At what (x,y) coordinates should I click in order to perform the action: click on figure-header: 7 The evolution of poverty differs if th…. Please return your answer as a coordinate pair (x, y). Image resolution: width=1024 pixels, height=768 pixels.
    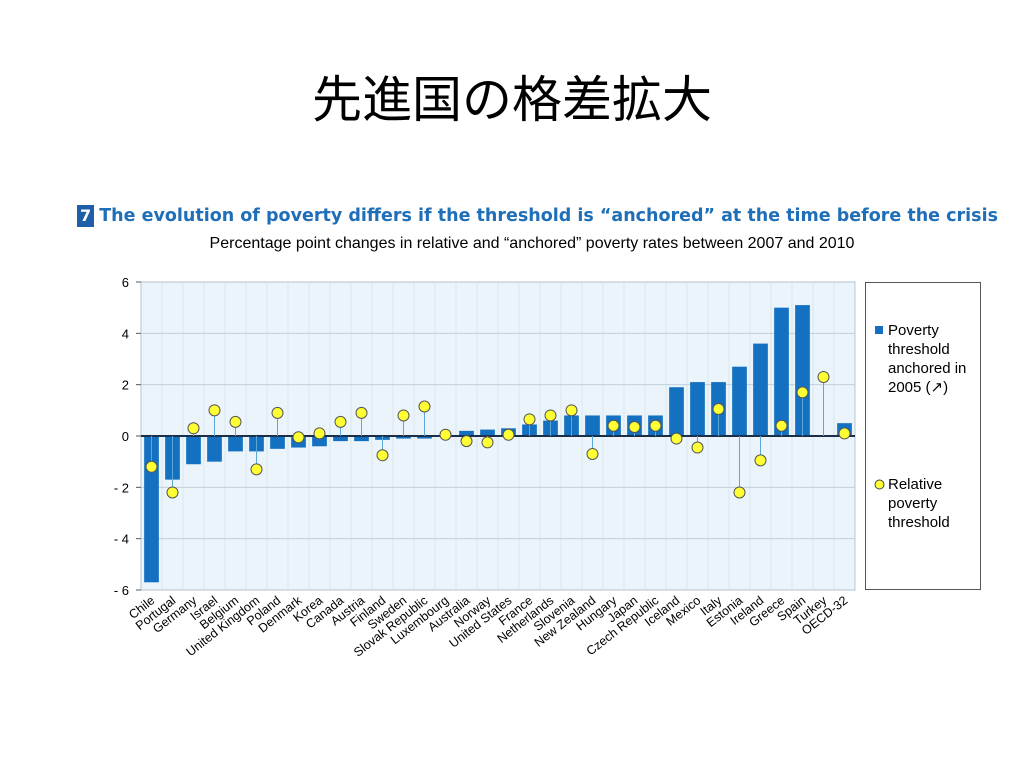
    Looking at the image, I should click on (542, 216).